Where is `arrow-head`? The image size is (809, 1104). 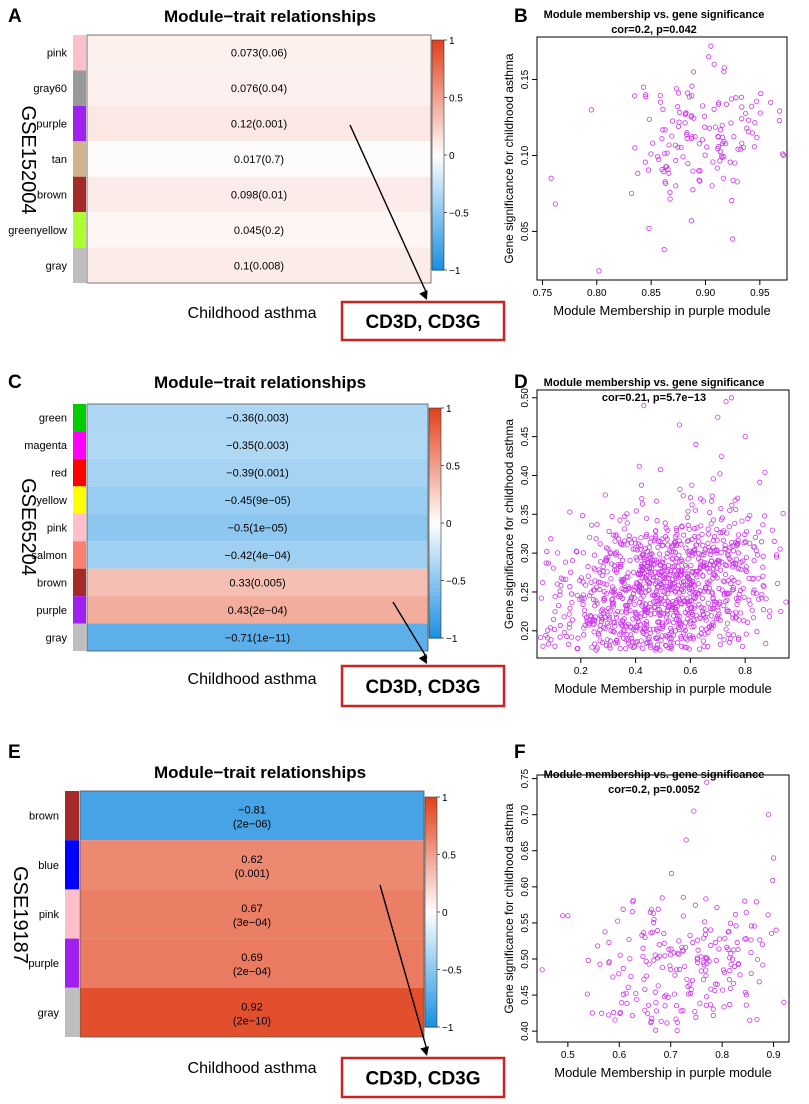
arrow-head is located at coordinates (422, 658).